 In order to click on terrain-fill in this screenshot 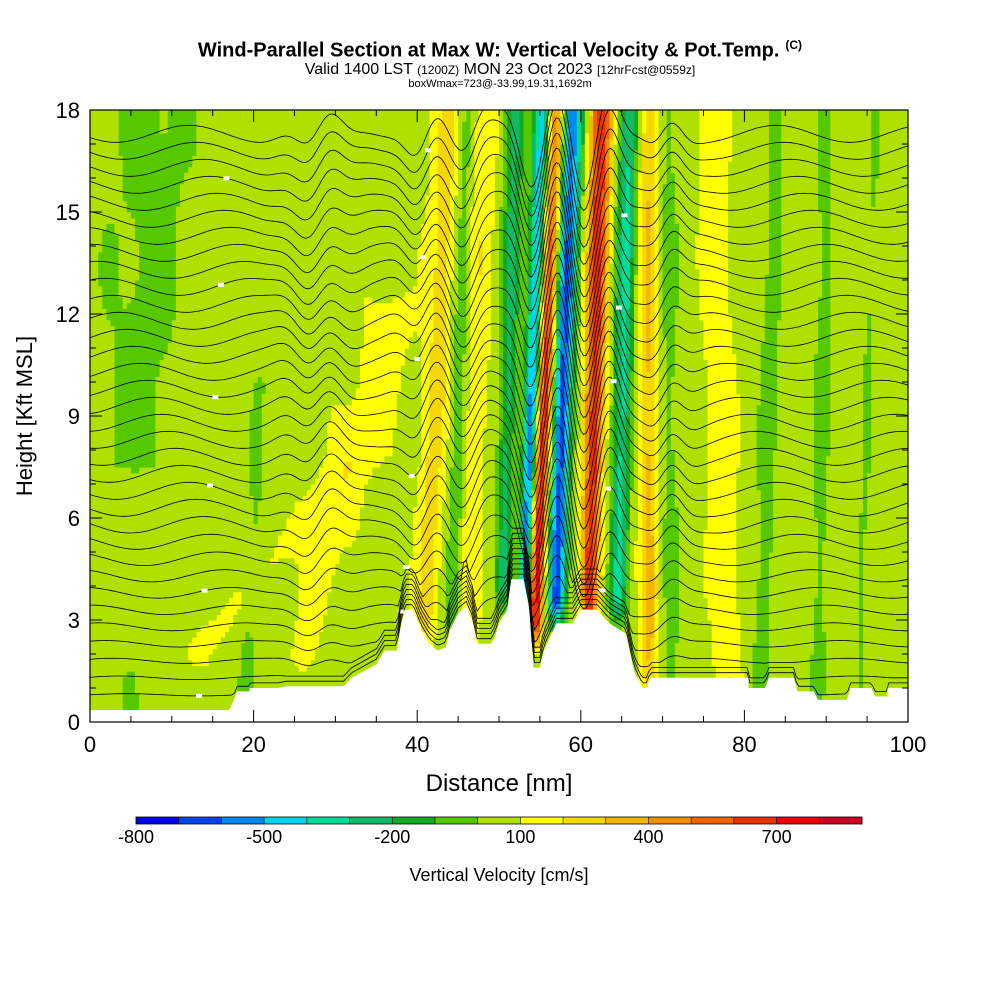, I will do `click(499, 650)`.